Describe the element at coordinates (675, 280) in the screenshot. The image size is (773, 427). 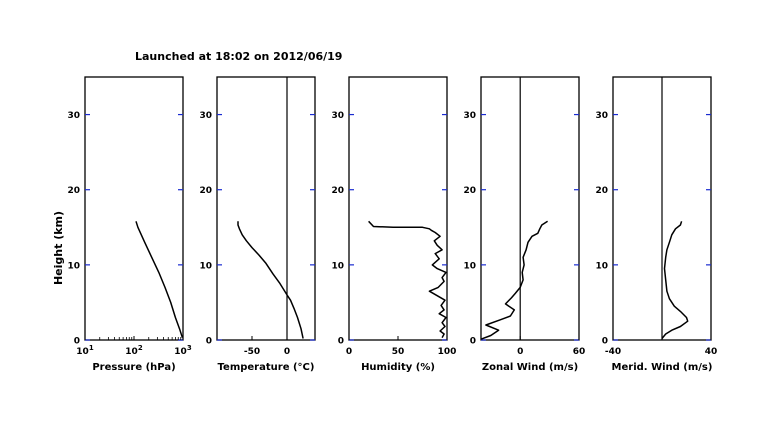
I see `series-line-merid-wind` at that location.